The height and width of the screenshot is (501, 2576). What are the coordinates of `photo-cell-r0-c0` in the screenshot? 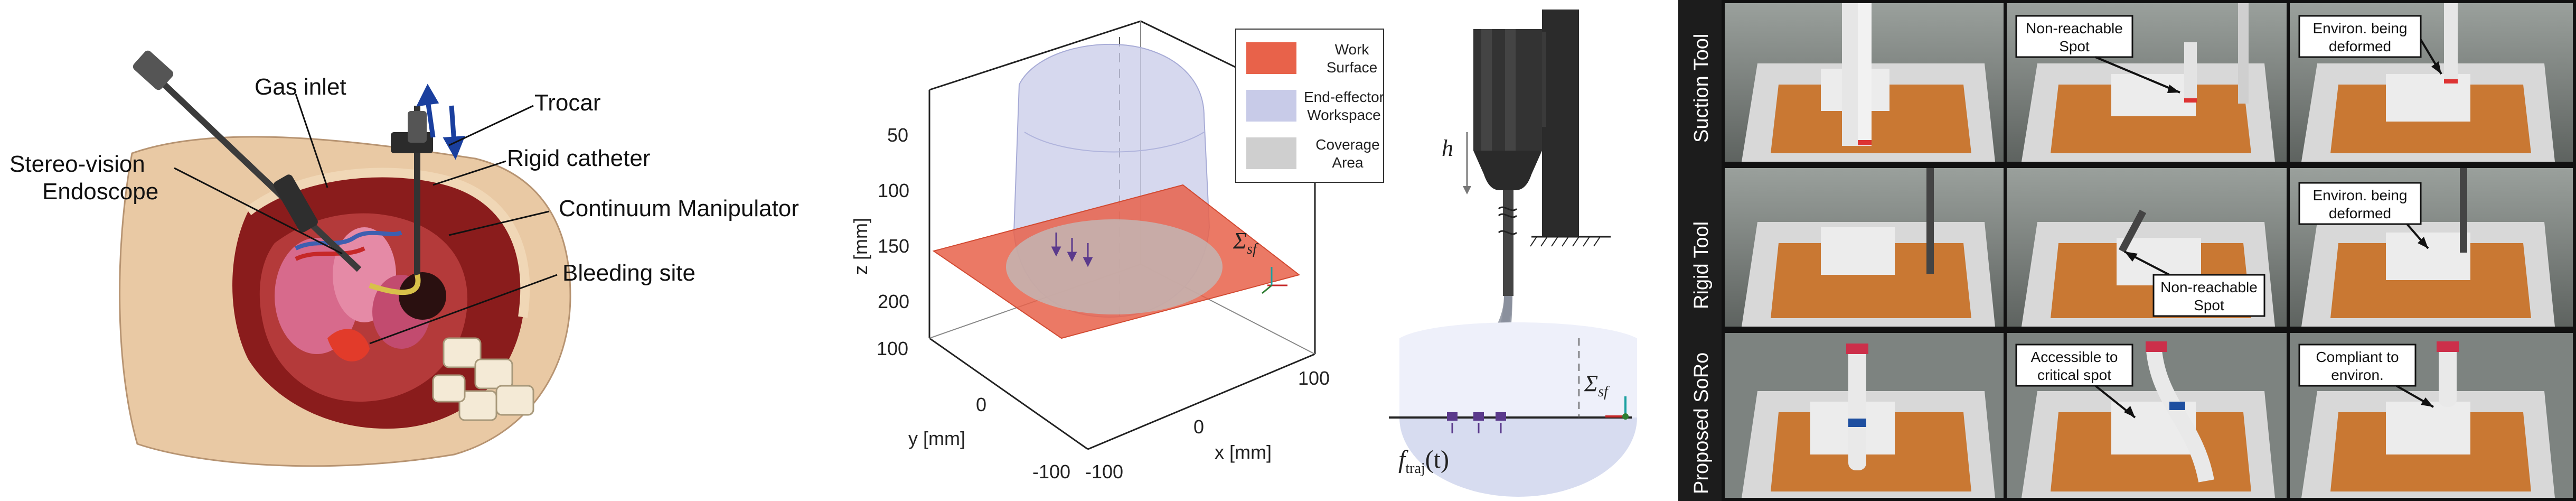 It's located at (1864, 83).